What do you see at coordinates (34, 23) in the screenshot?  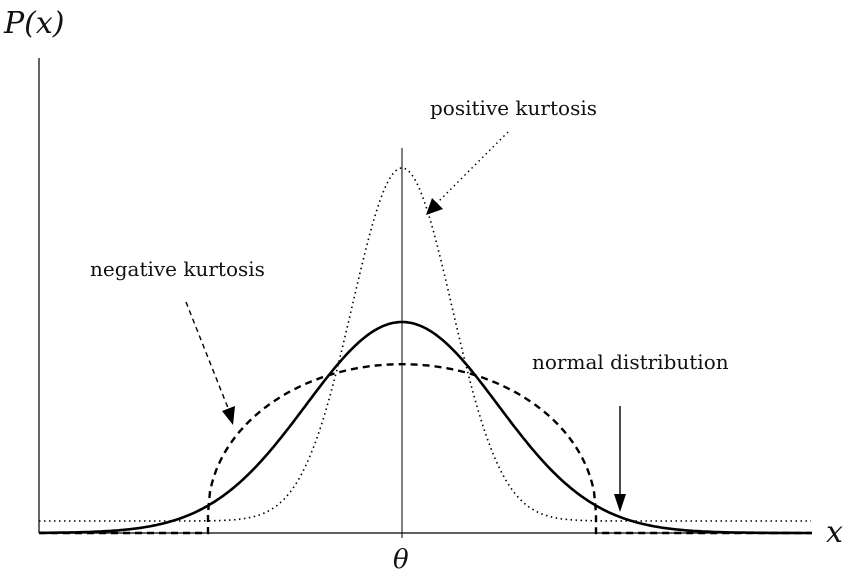 I see `y-axis-label: P(x)` at bounding box center [34, 23].